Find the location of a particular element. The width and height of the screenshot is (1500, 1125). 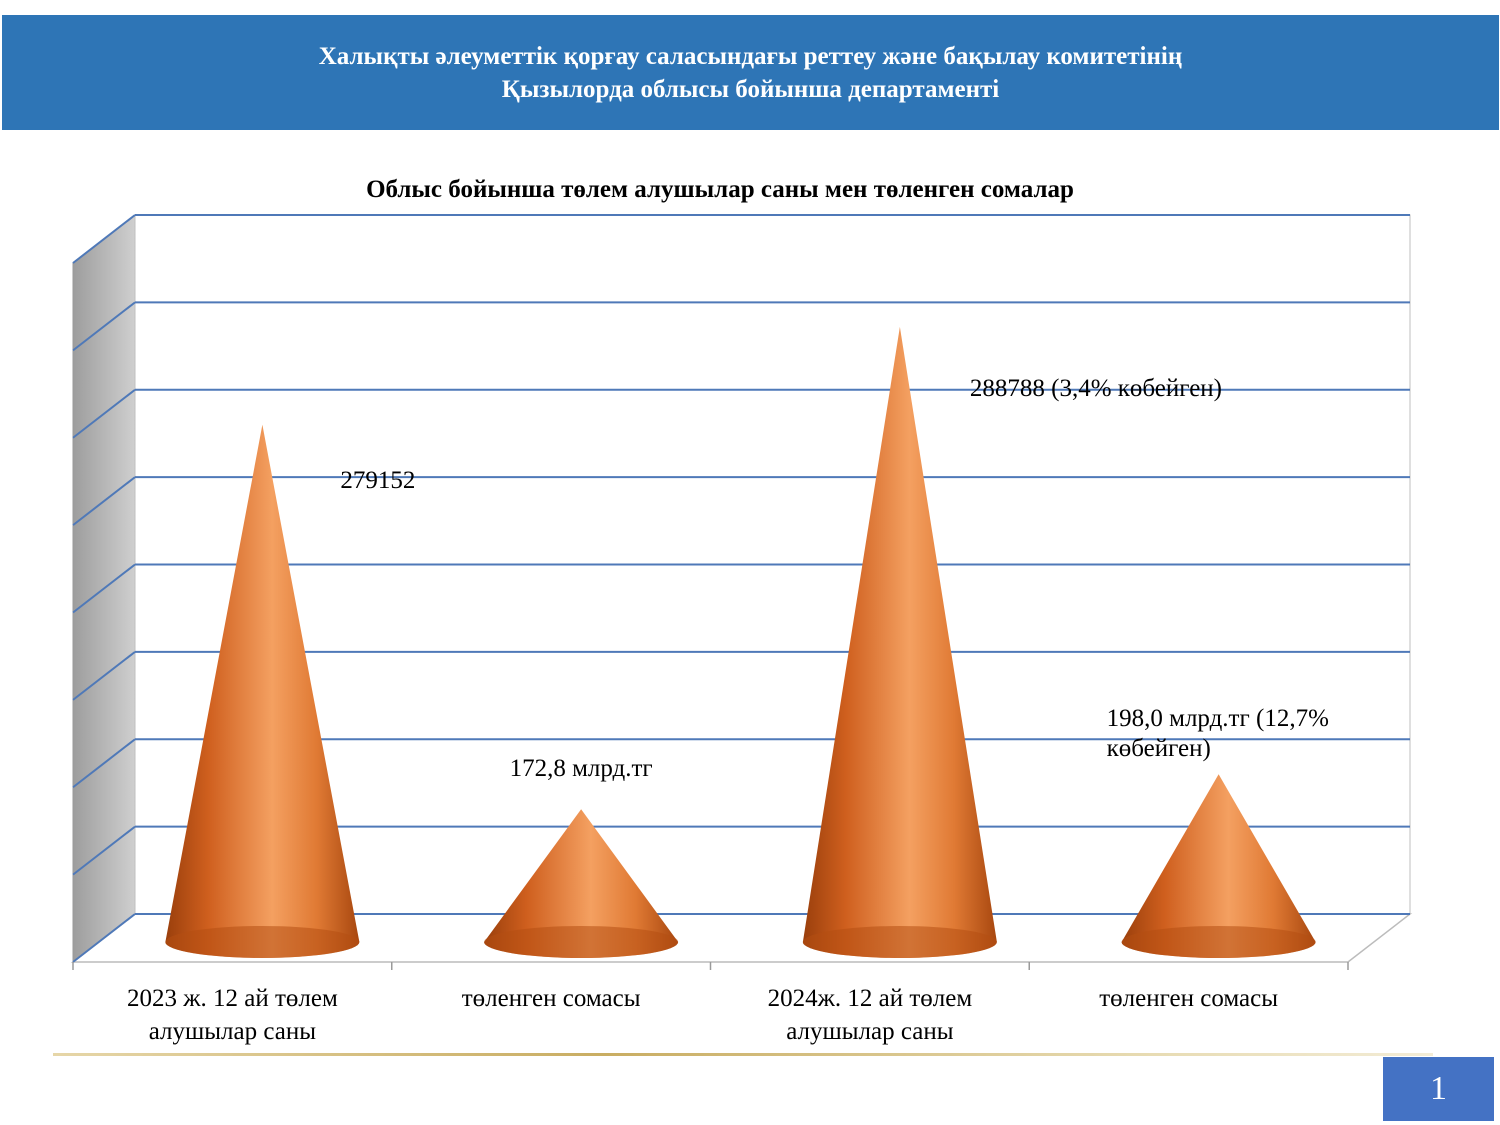

category-label: 2024ж. 12 ай төлем алушылар саны is located at coordinates (870, 1015).